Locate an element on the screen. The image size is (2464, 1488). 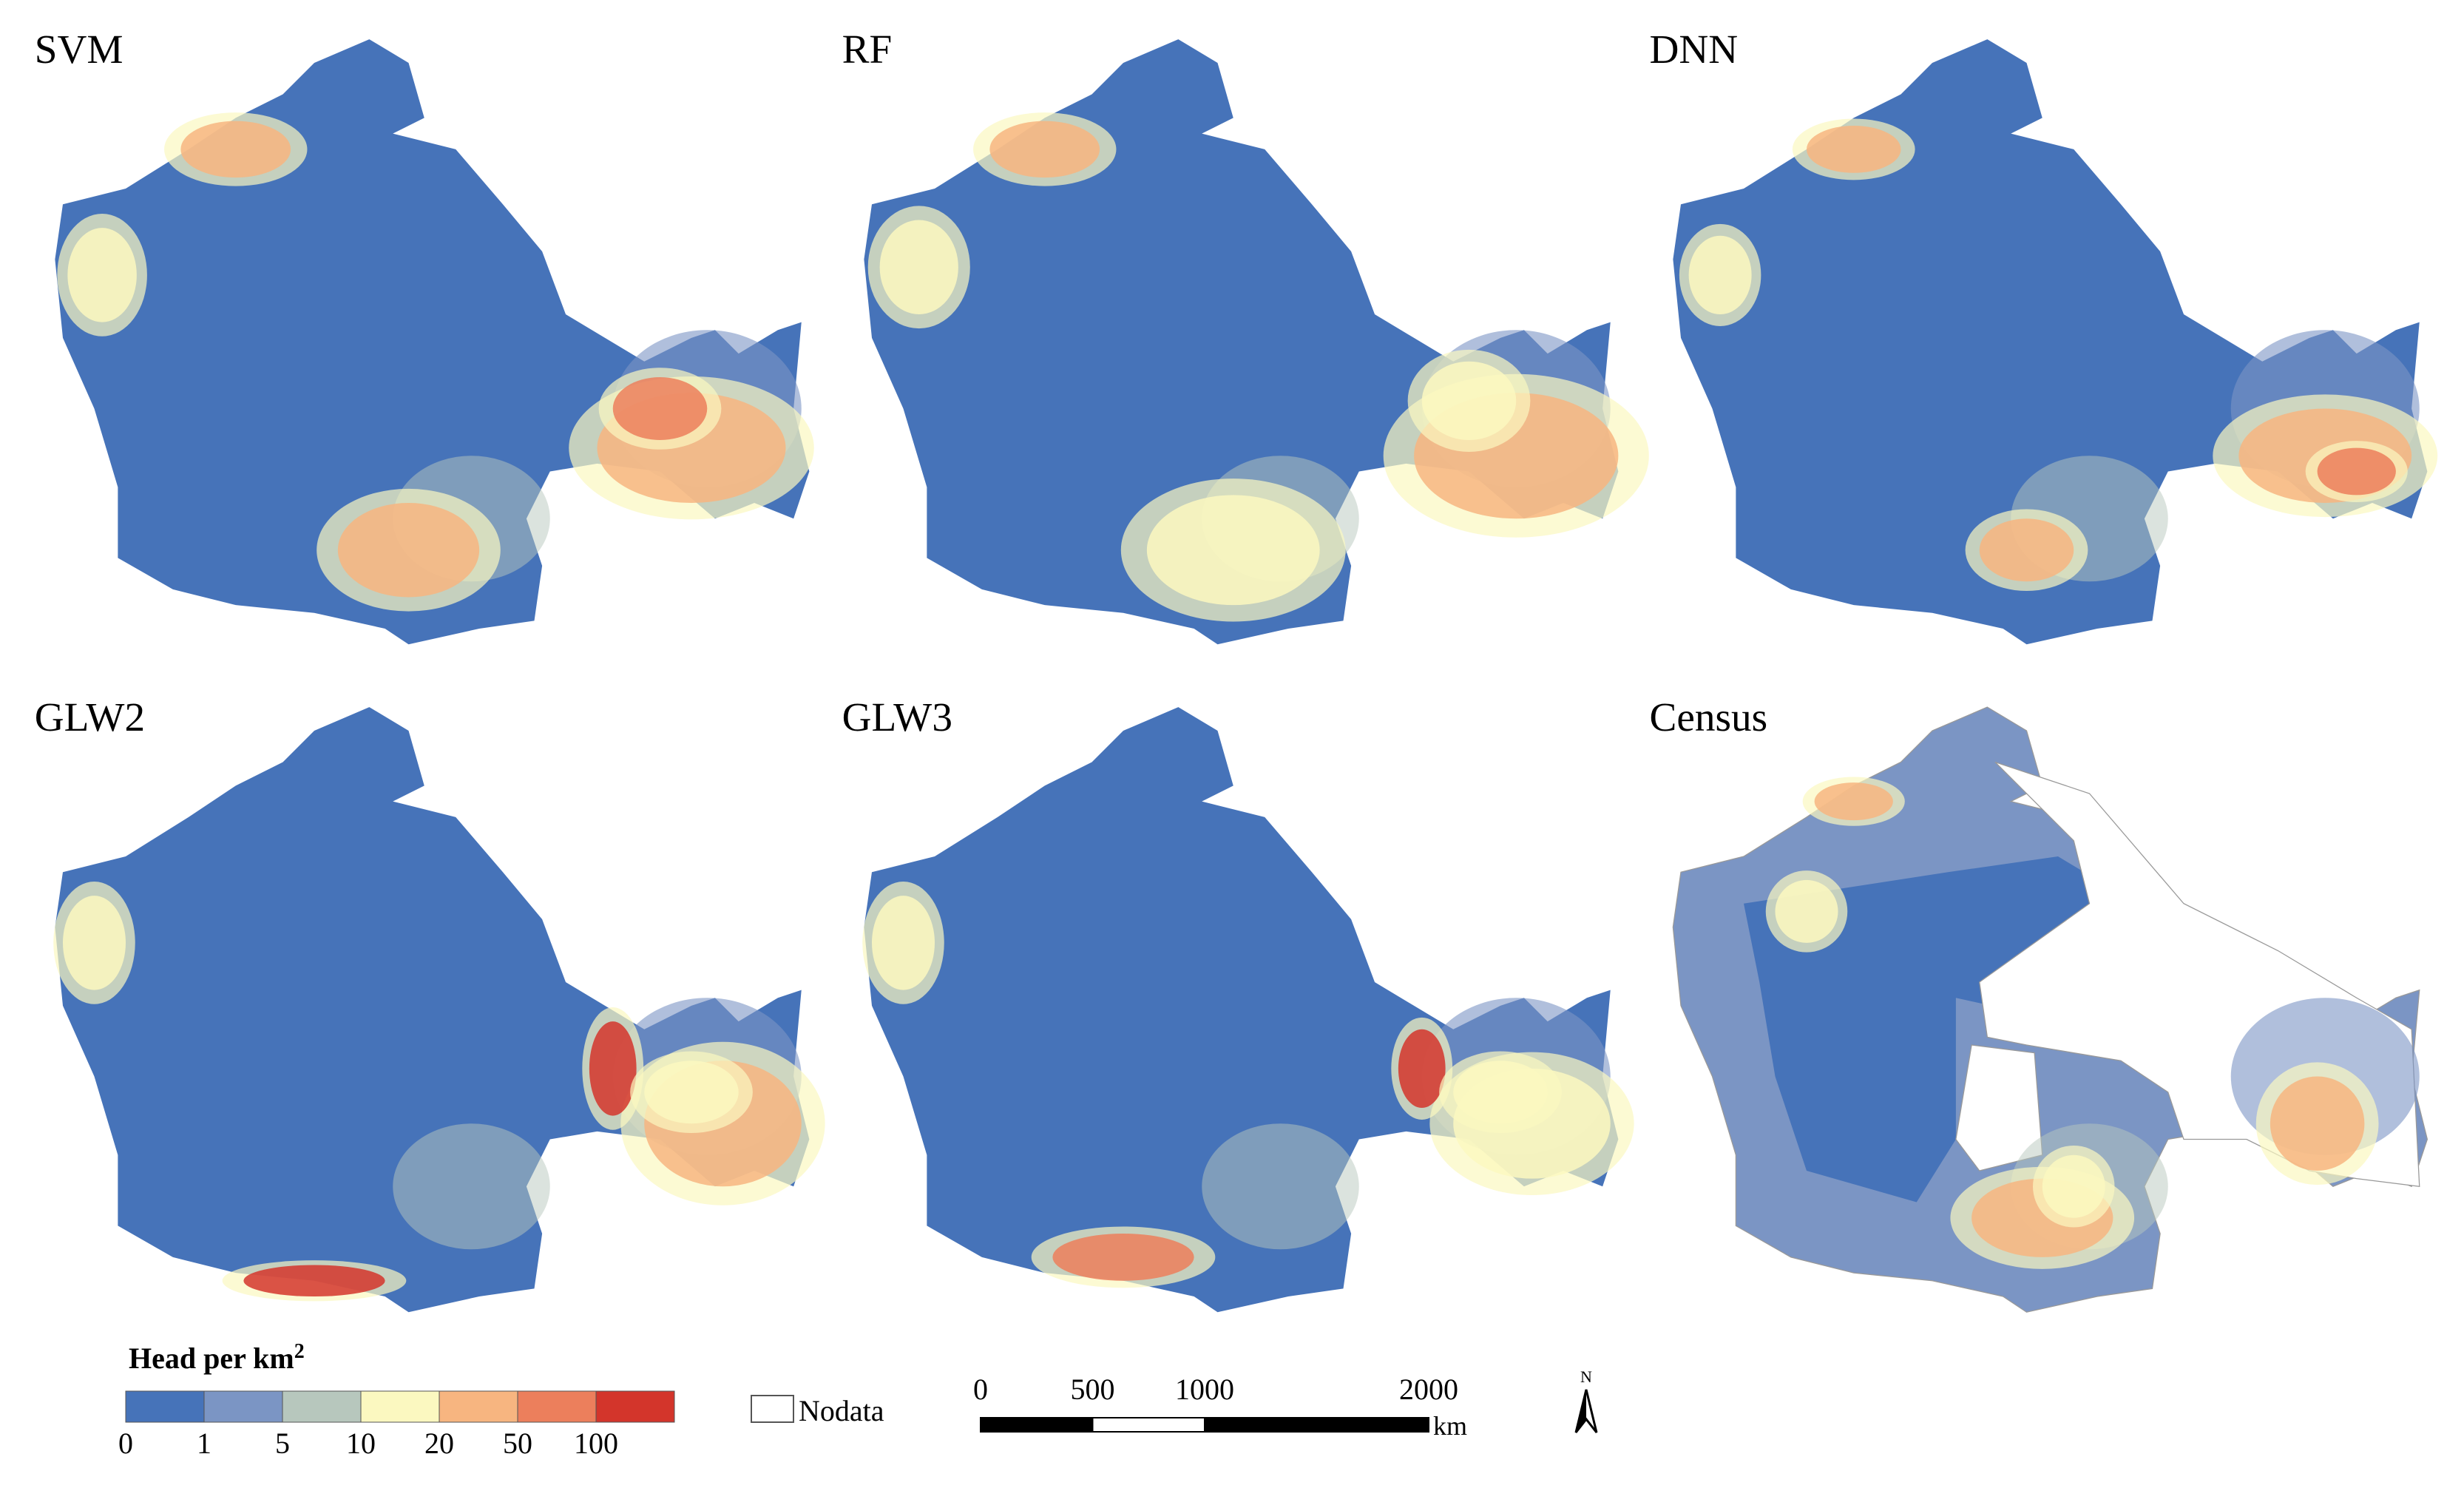
map-panel: SVM is located at coordinates (425, 336).